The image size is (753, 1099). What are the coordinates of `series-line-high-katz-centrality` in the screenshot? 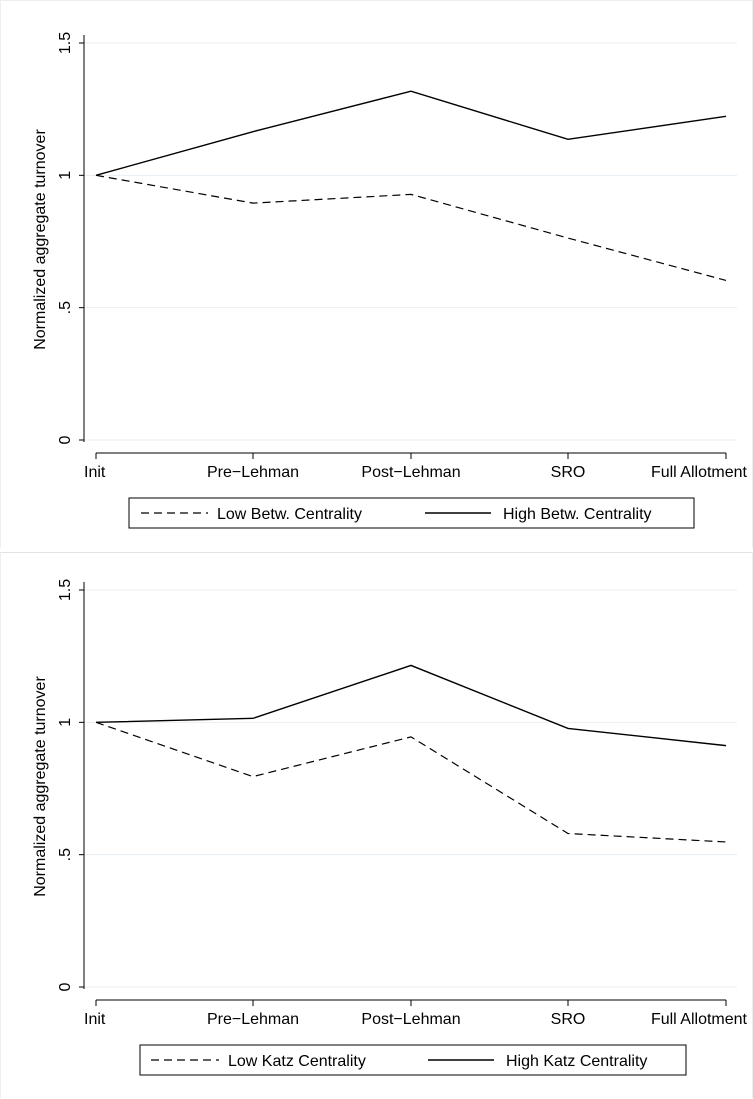 It's located at (411, 705).